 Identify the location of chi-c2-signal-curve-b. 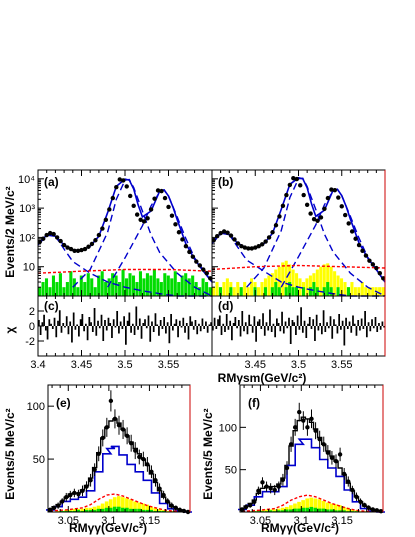
(333, 238).